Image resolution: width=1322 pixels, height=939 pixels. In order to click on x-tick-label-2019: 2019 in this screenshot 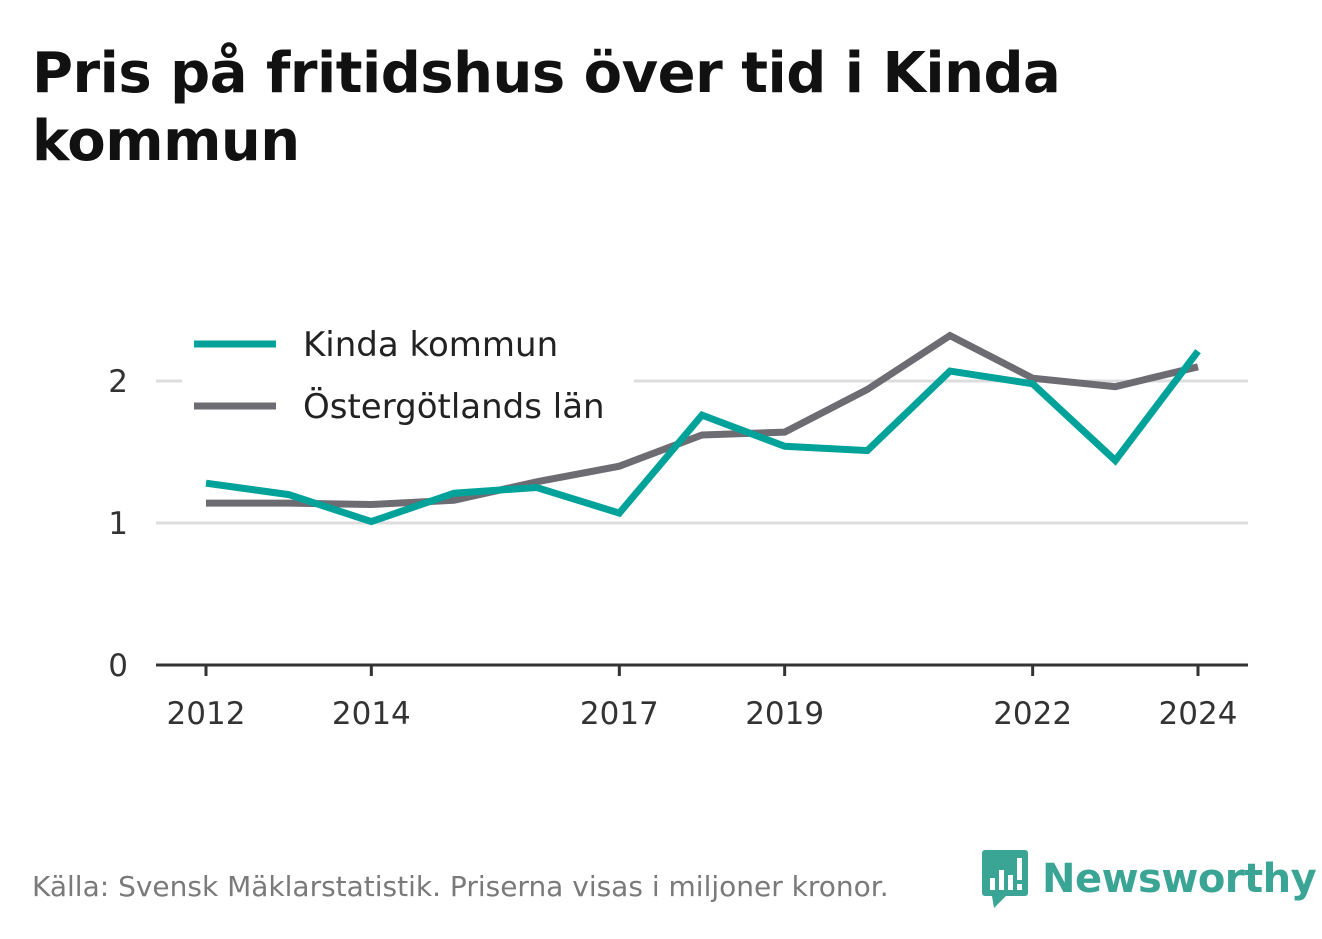, I will do `click(784, 714)`.